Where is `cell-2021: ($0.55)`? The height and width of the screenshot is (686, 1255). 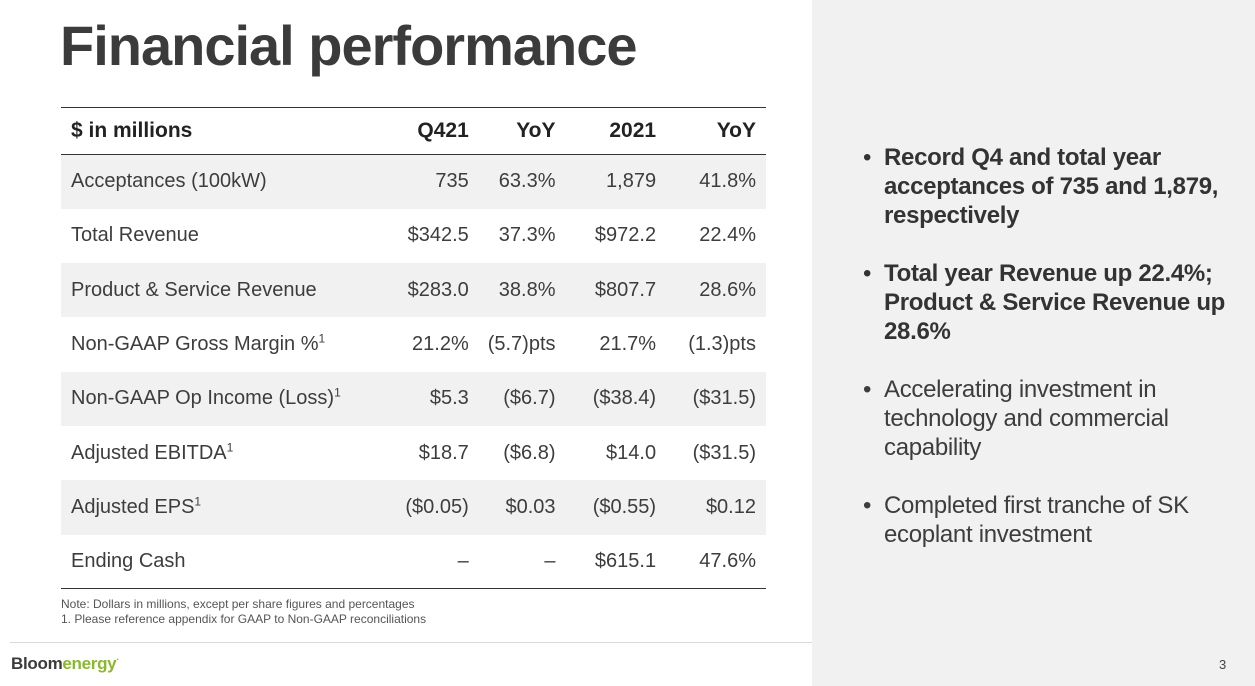 cell-2021: ($0.55) is located at coordinates (624, 506).